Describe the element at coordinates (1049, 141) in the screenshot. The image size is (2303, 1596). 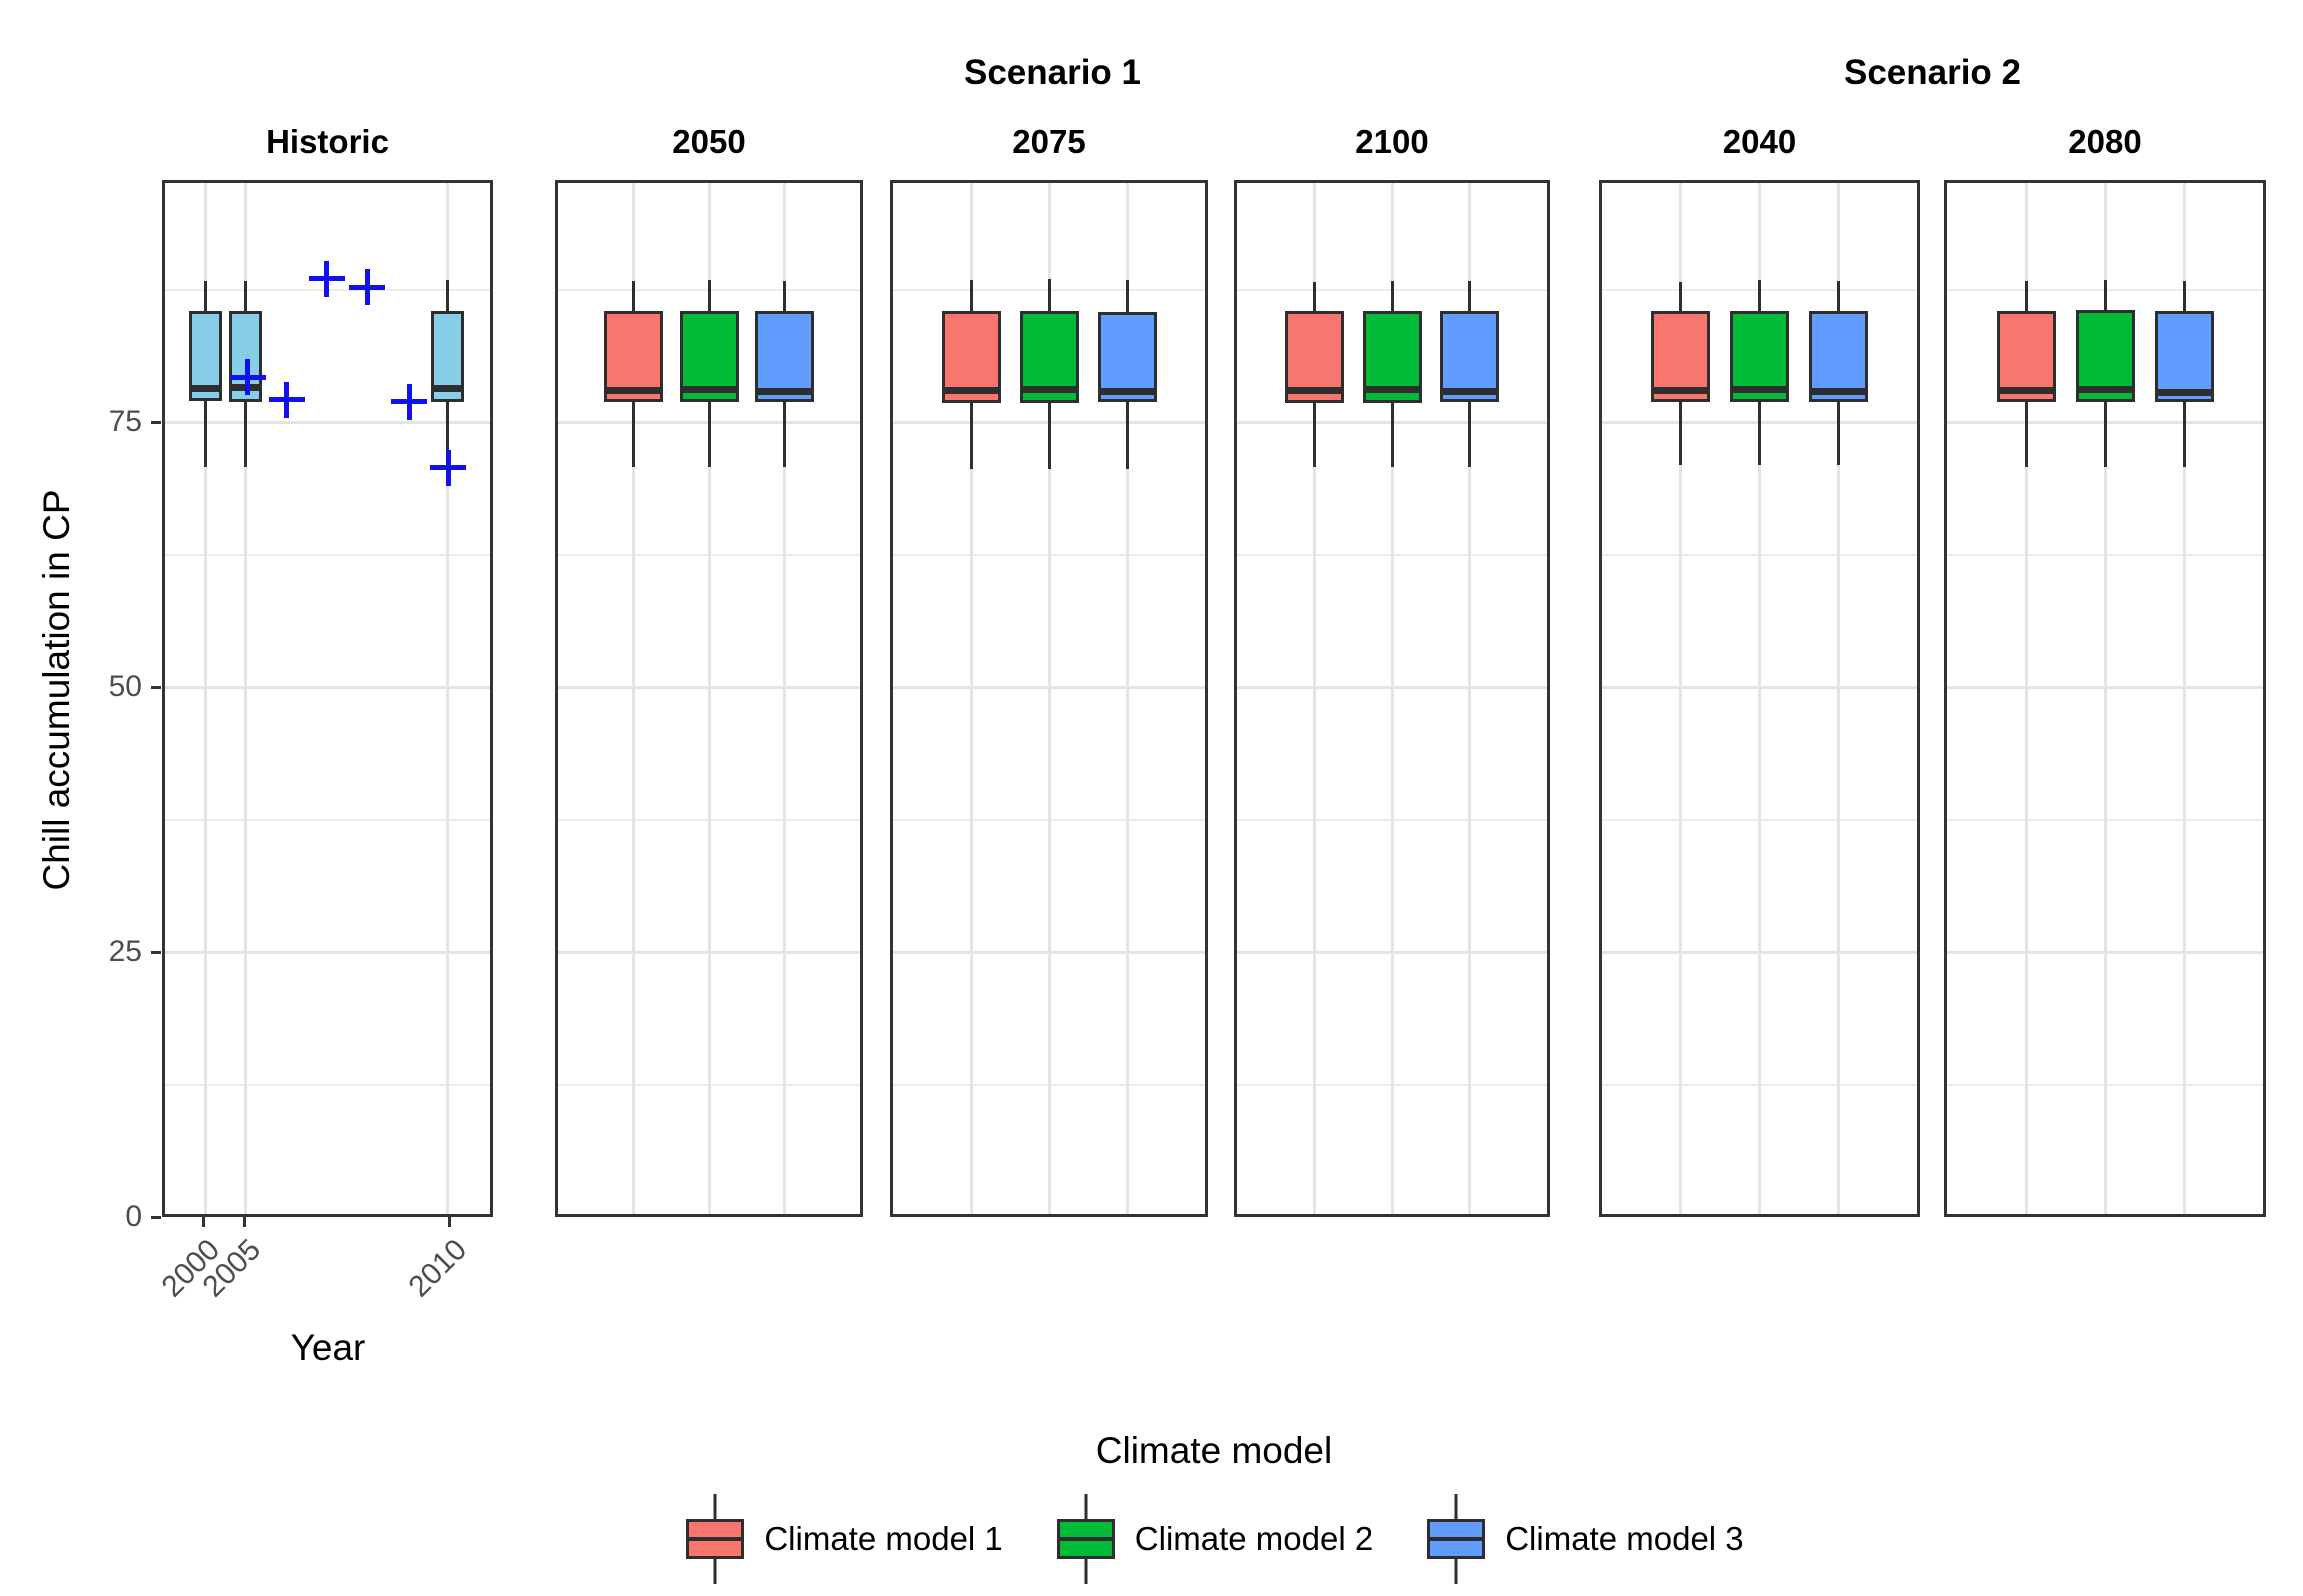
I see `panel-title-2075: 2075` at that location.